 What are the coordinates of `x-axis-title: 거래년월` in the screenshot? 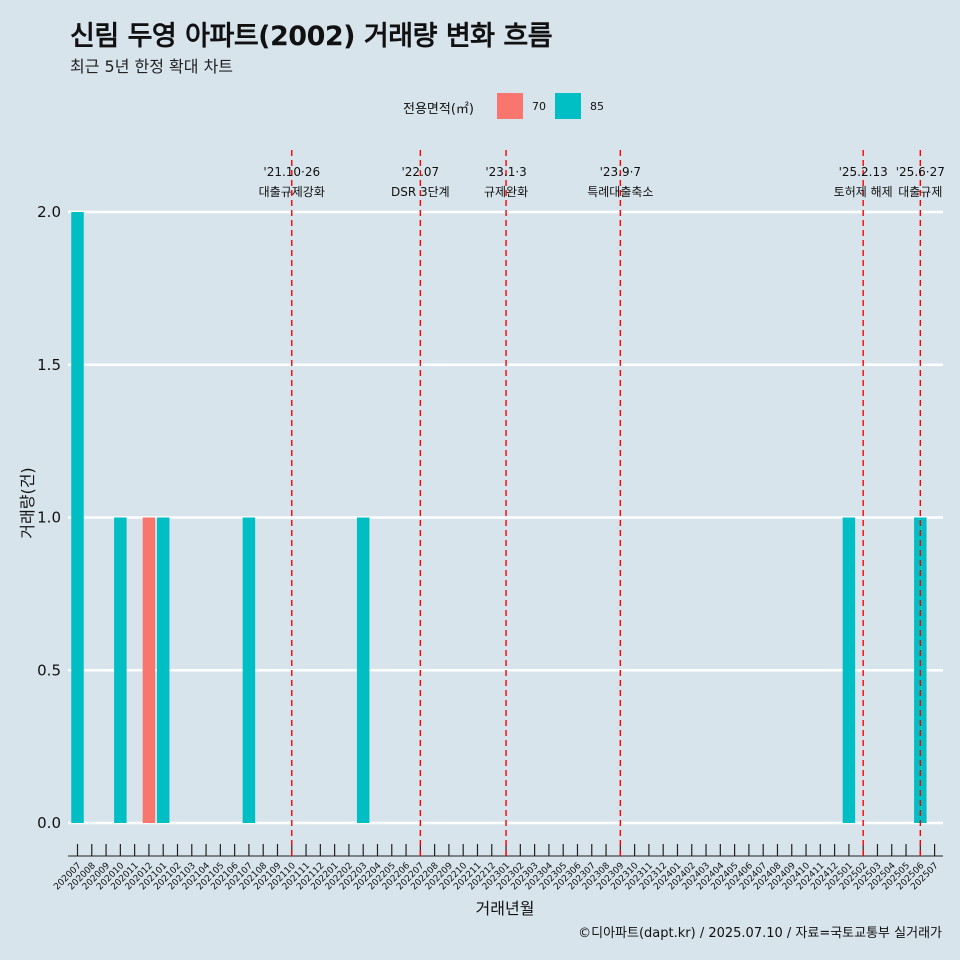 It's located at (505, 908).